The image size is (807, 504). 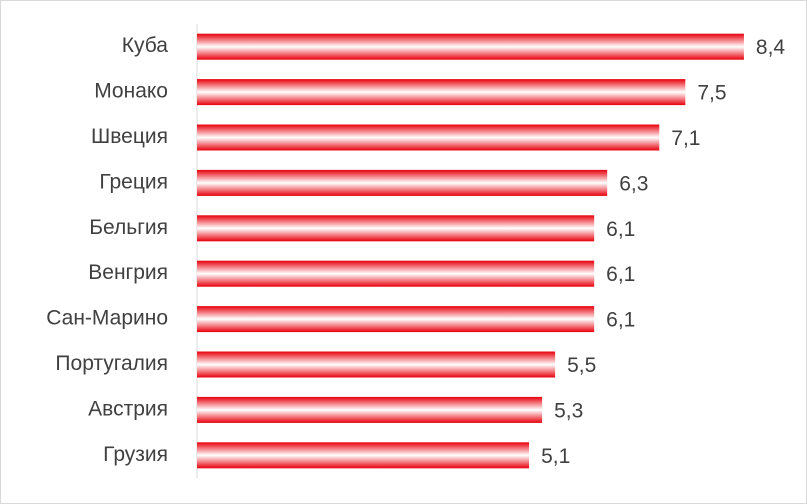 I want to click on value-label: 5,5, so click(x=581, y=365).